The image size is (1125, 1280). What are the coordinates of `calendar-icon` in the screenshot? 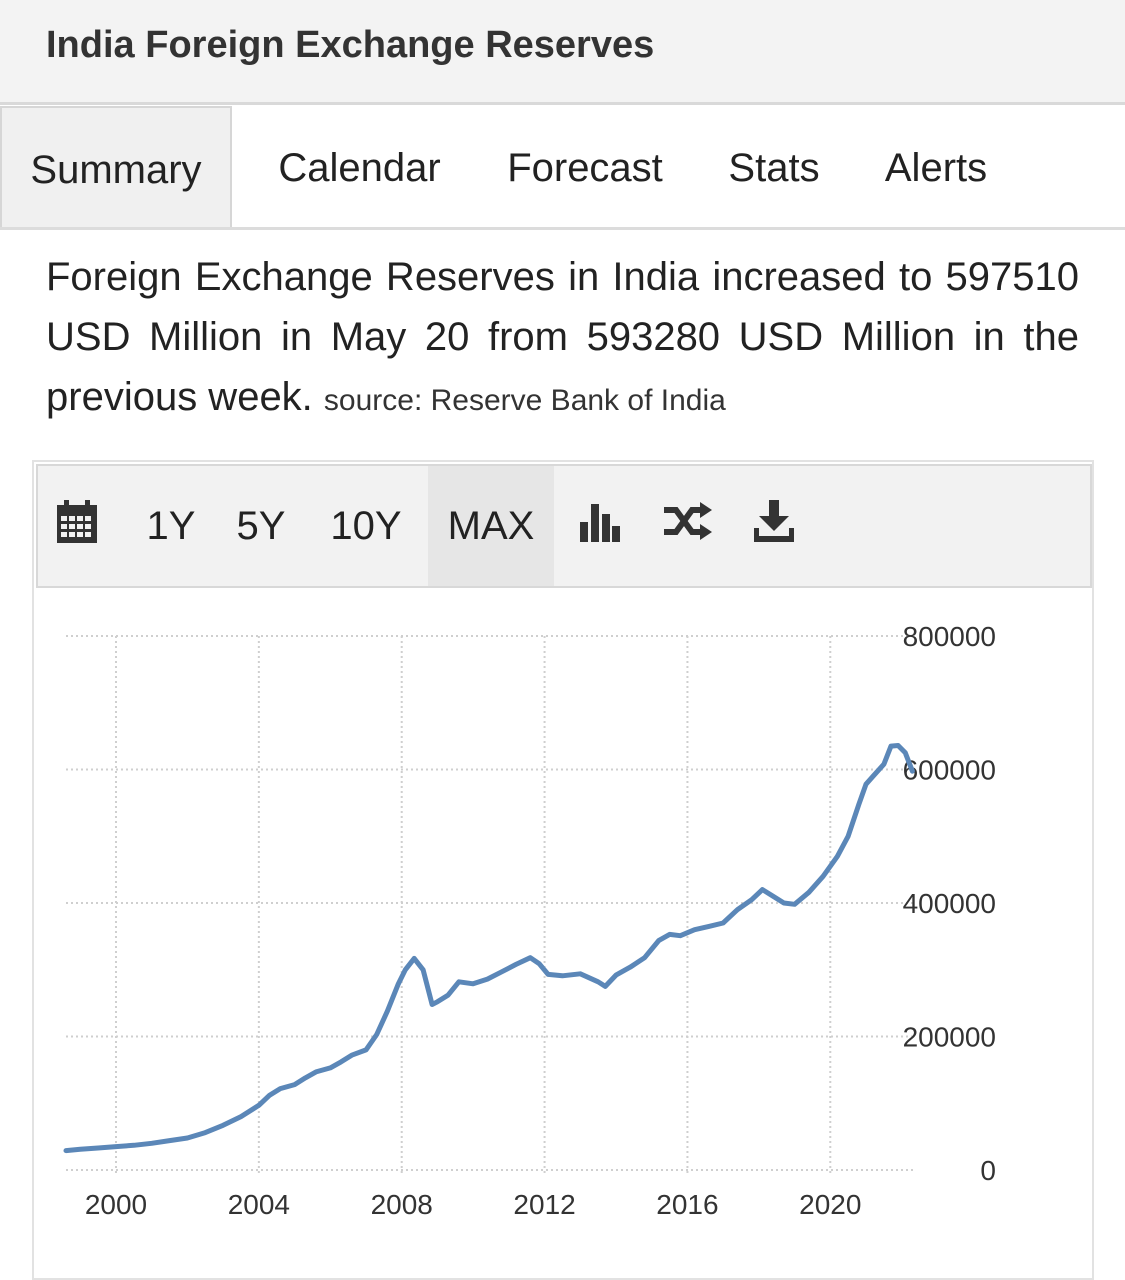 It's located at (77, 524).